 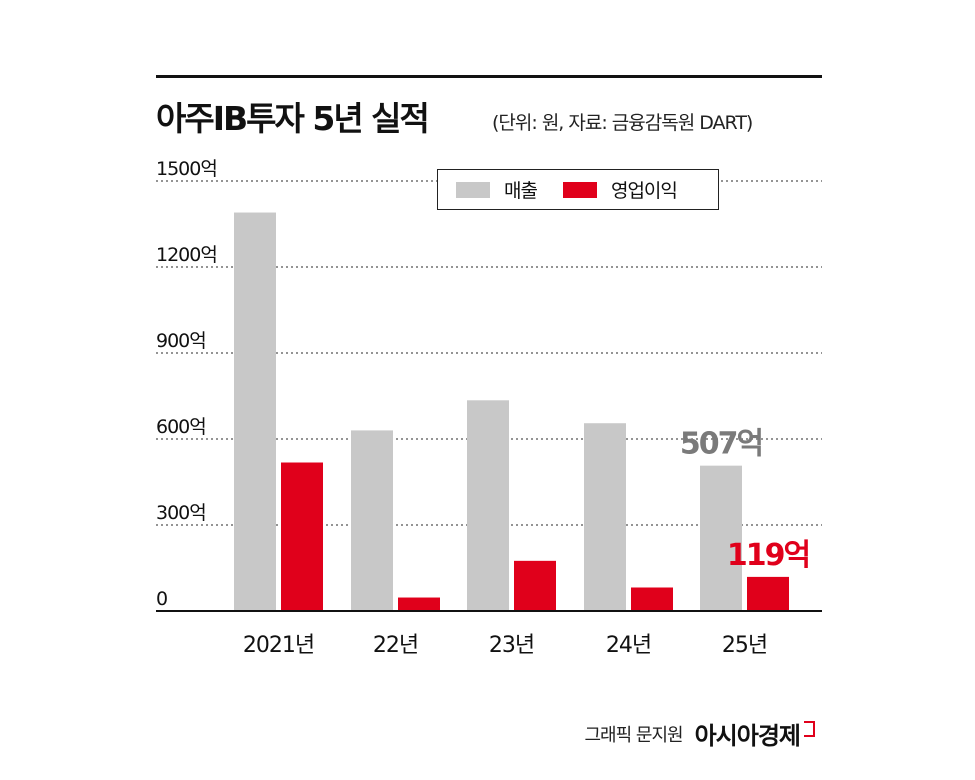 I want to click on legend-label-operating-profit: 영업이익, so click(x=644, y=191).